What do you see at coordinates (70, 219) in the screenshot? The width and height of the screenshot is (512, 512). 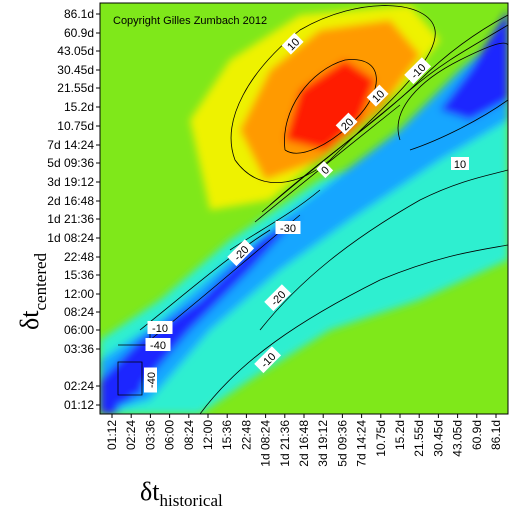 I see `y-tick-label: 1d 21:36` at bounding box center [70, 219].